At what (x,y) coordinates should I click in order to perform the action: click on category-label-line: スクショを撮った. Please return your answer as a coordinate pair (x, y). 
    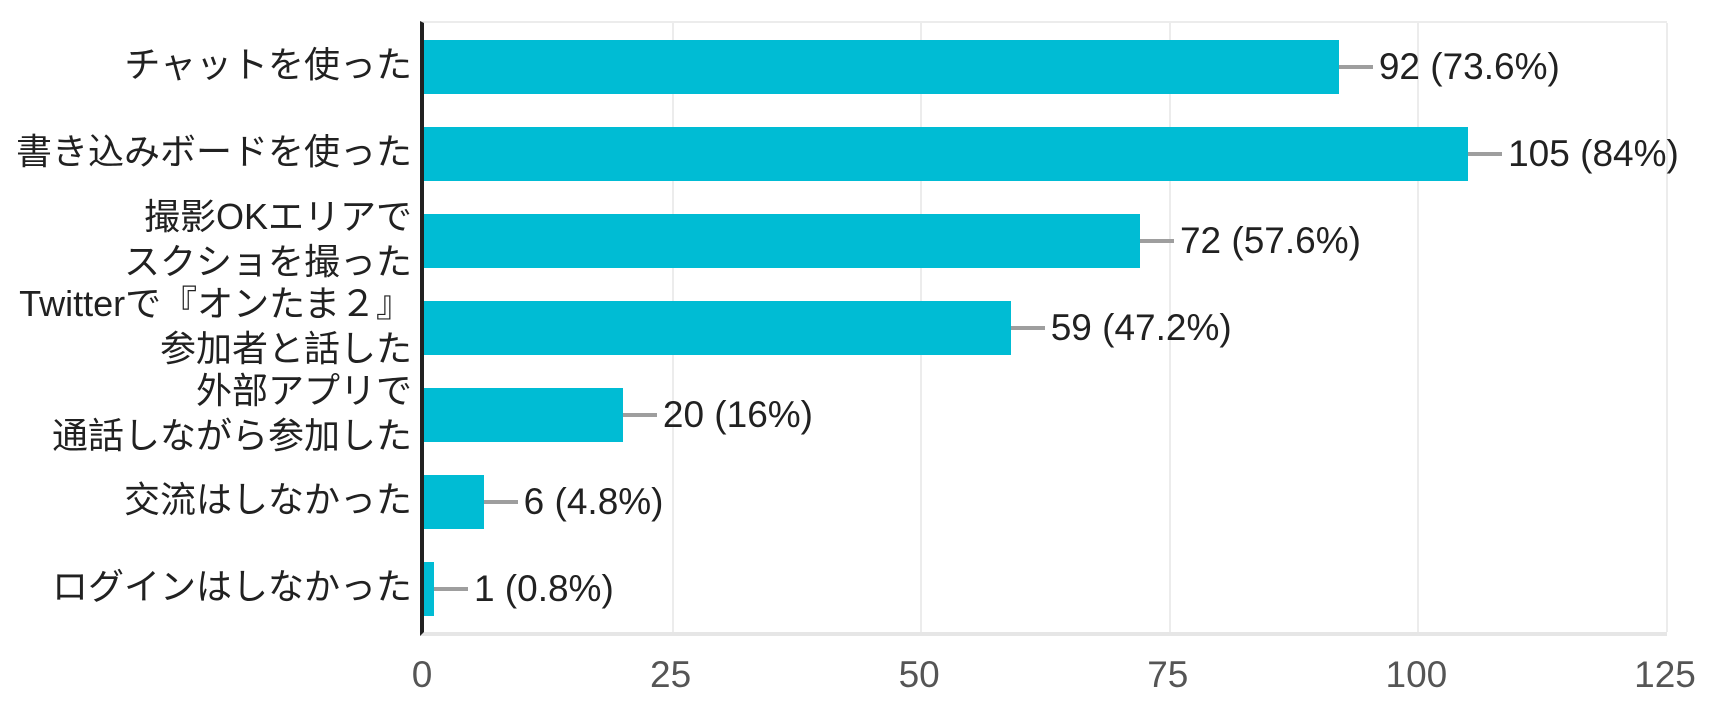
    Looking at the image, I should click on (267, 261).